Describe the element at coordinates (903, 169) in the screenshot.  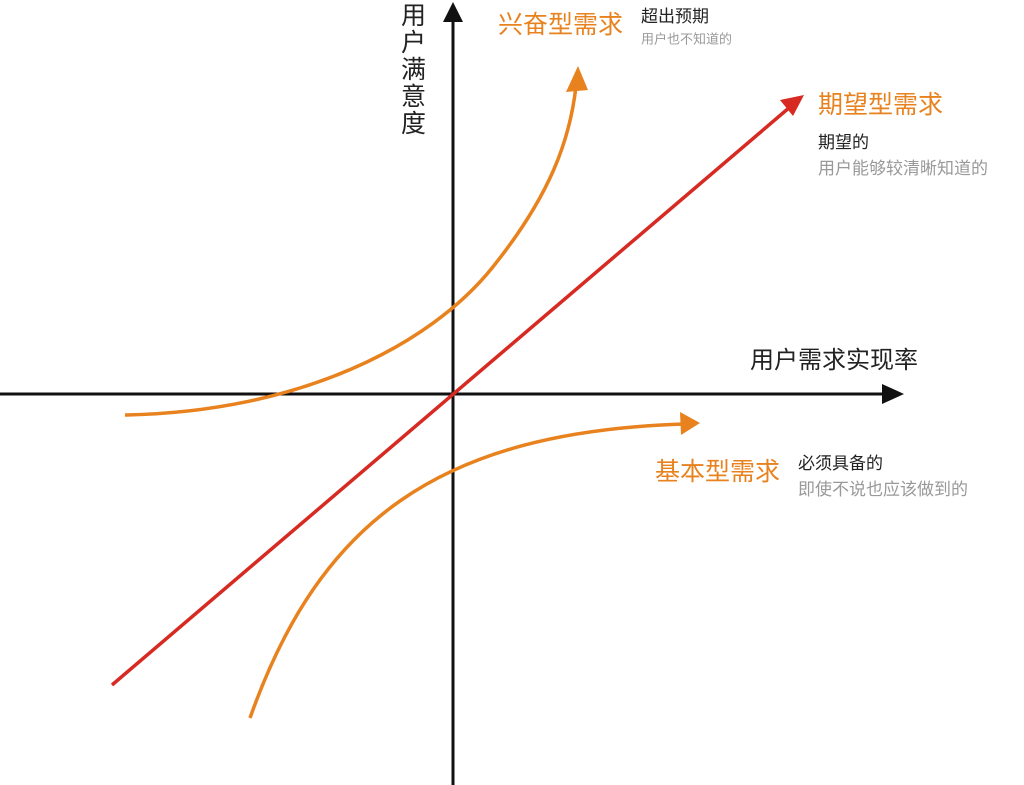
I see `performance-detail: 用户能够较清晰知道的` at that location.